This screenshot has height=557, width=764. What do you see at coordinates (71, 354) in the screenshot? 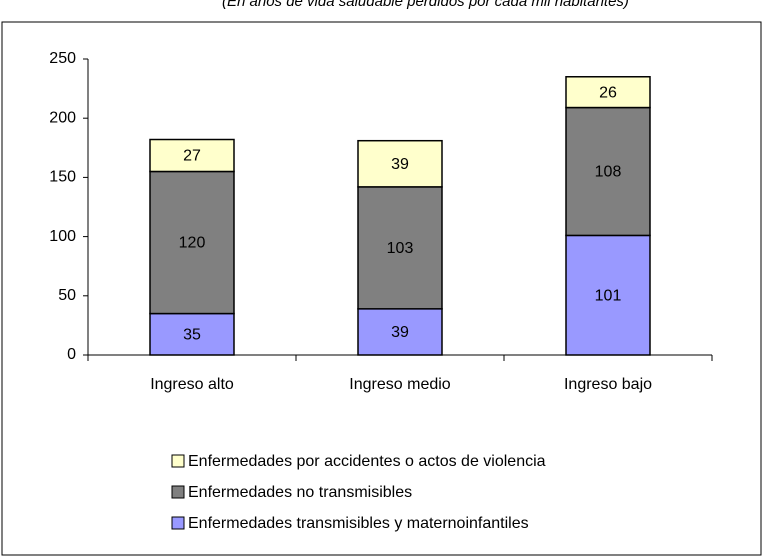
I see `y-tick-label: 0` at bounding box center [71, 354].